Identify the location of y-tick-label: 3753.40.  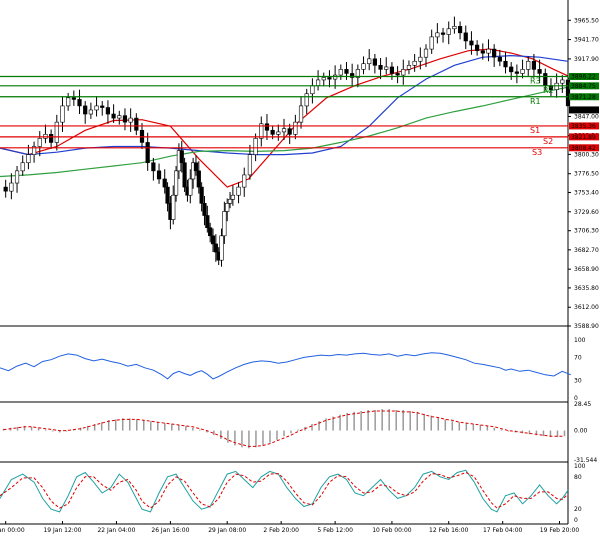
(586, 192).